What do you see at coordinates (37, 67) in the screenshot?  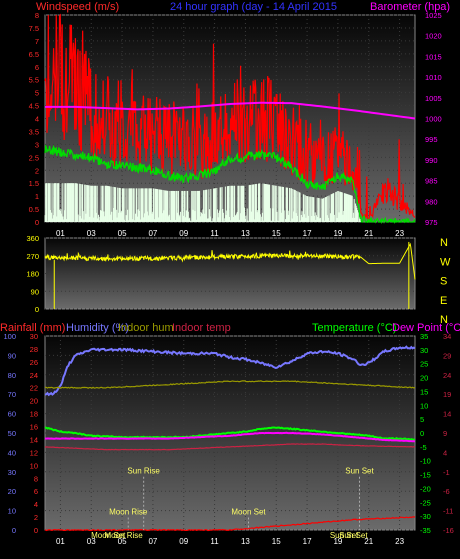 I see `wind-tick-label: 6` at bounding box center [37, 67].